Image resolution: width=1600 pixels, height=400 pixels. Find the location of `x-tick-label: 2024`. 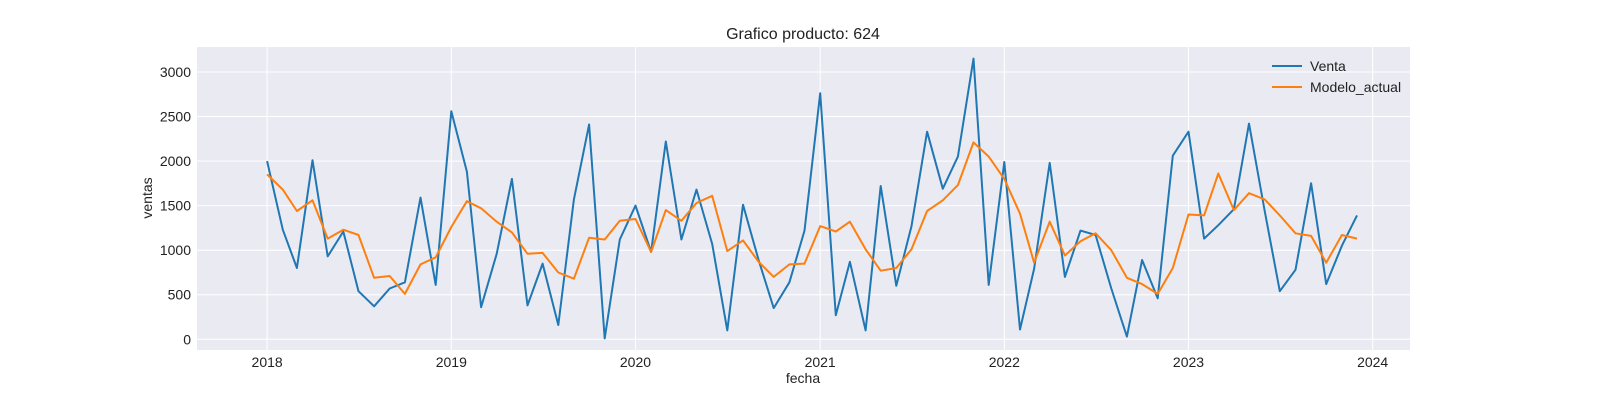

x-tick-label: 2024 is located at coordinates (1372, 362).